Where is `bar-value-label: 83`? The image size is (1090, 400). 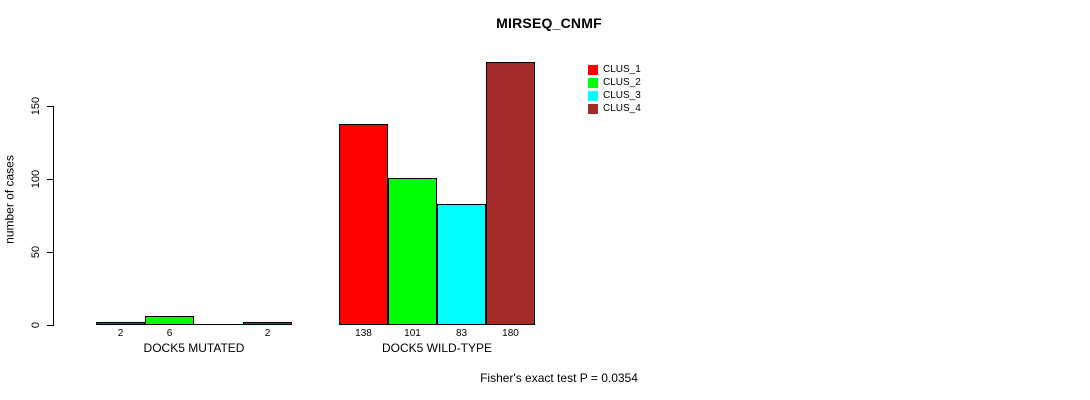
bar-value-label: 83 is located at coordinates (461, 333).